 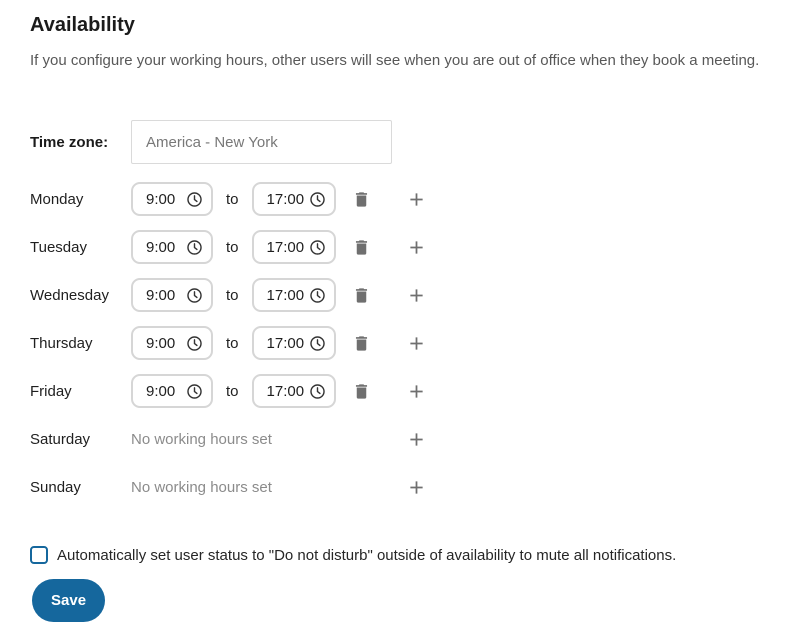 What do you see at coordinates (39, 555) in the screenshot?
I see `dnd-checkbox` at bounding box center [39, 555].